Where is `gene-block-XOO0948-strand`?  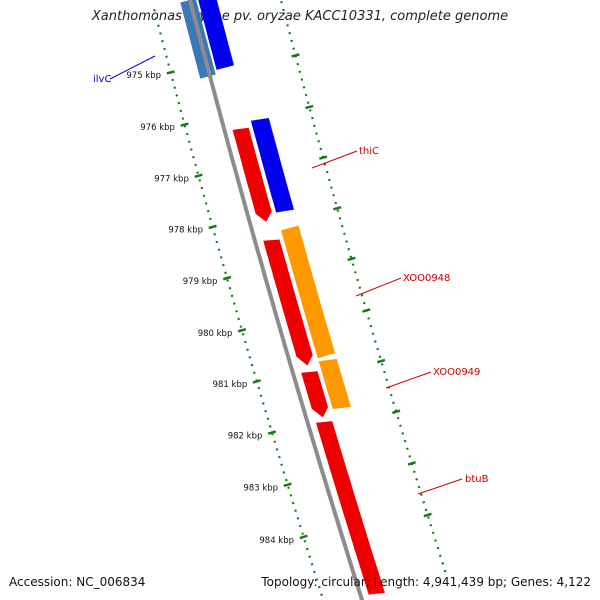
gene-block-XOO0948-strand is located at coordinates (308, 292).